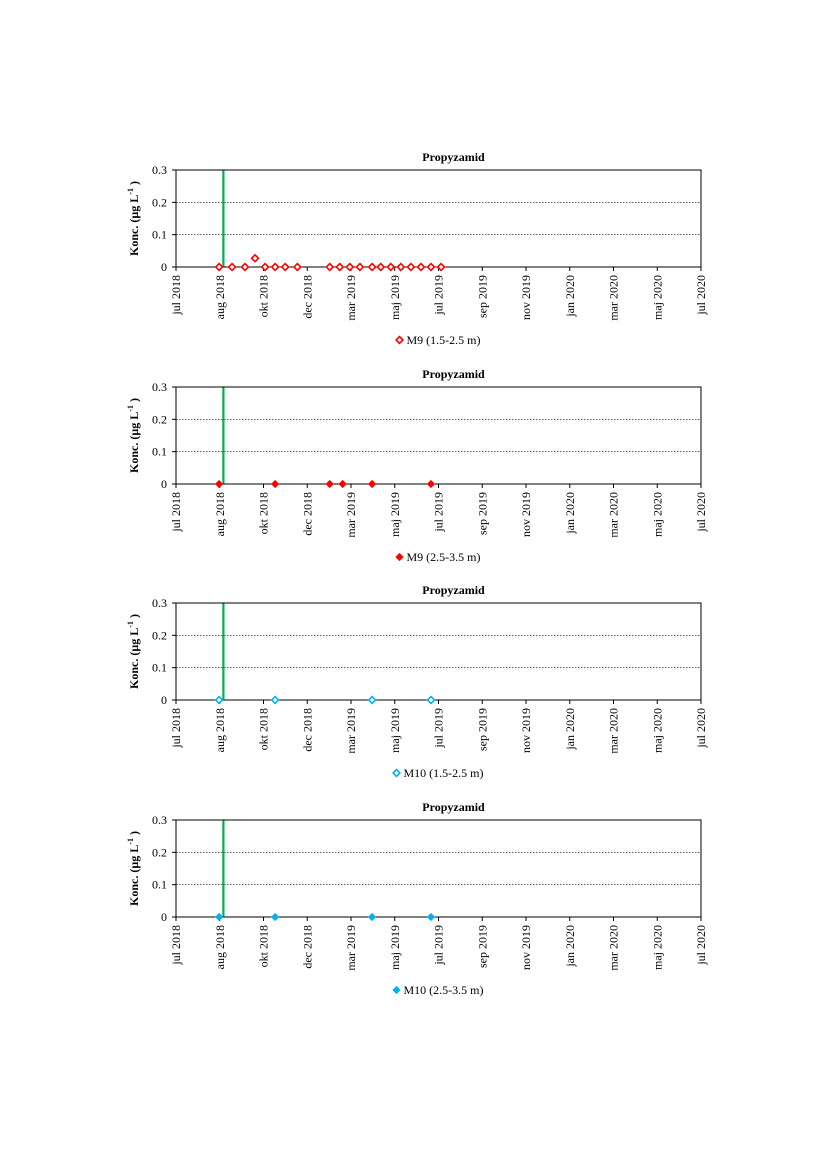  What do you see at coordinates (444, 340) in the screenshot?
I see `legend-label: M9 (1.5-2.5 m)` at bounding box center [444, 340].